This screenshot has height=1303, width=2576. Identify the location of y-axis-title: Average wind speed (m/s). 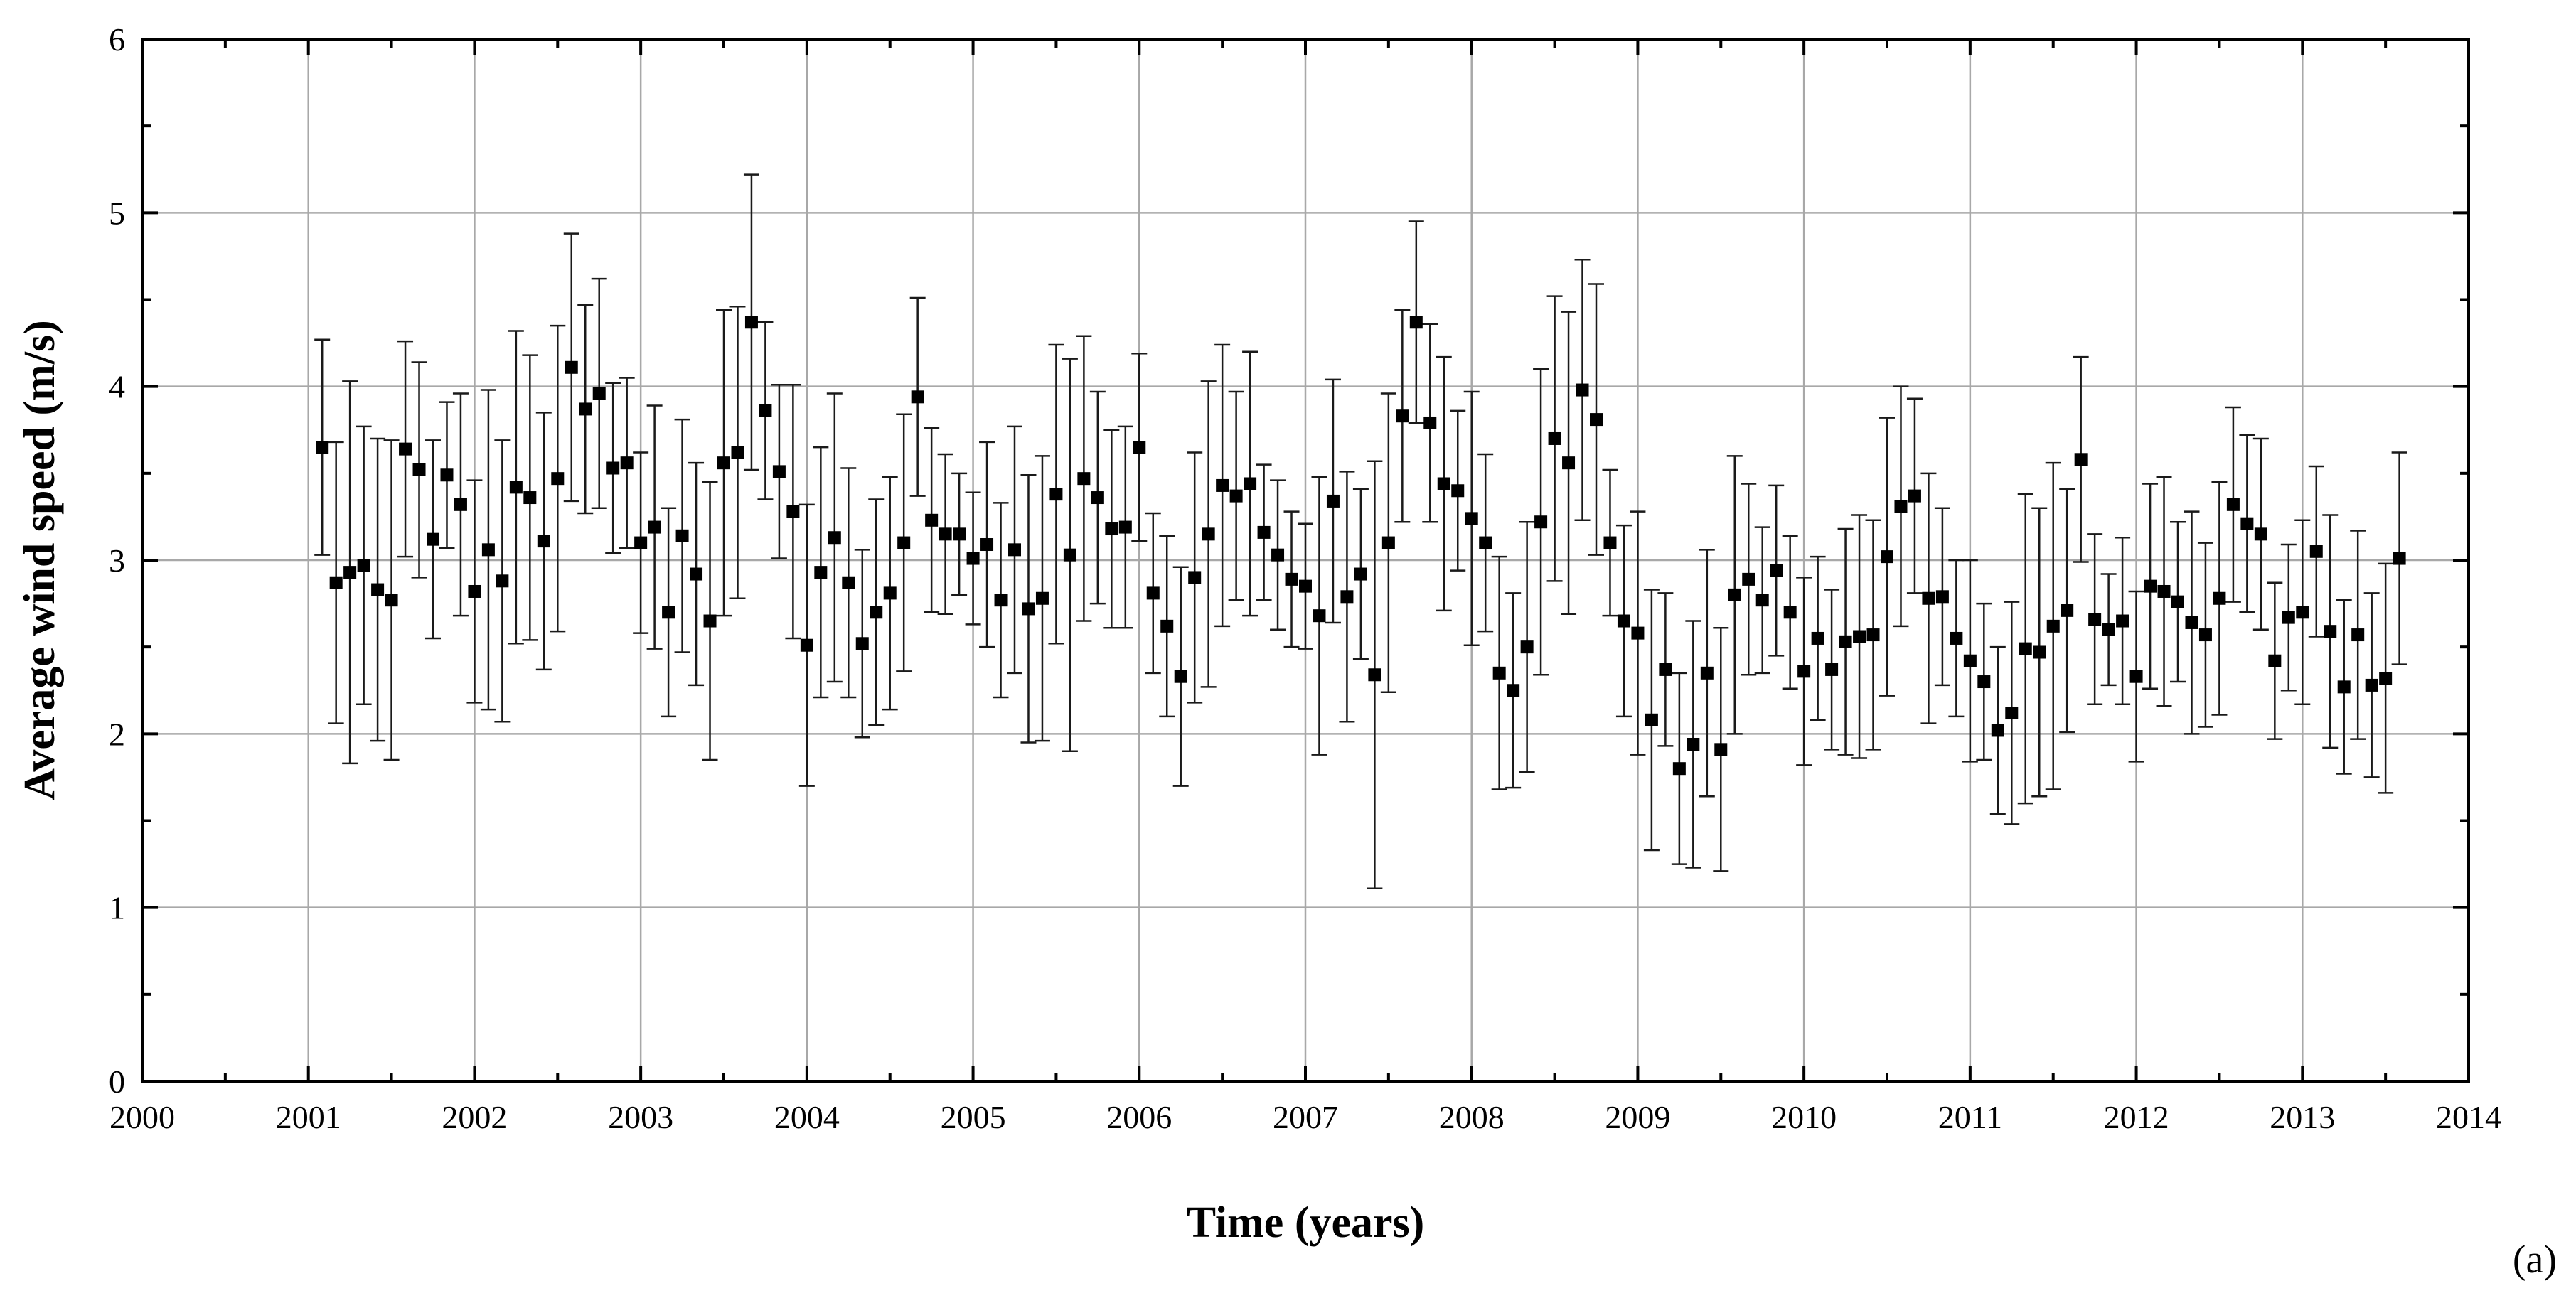
(40, 560).